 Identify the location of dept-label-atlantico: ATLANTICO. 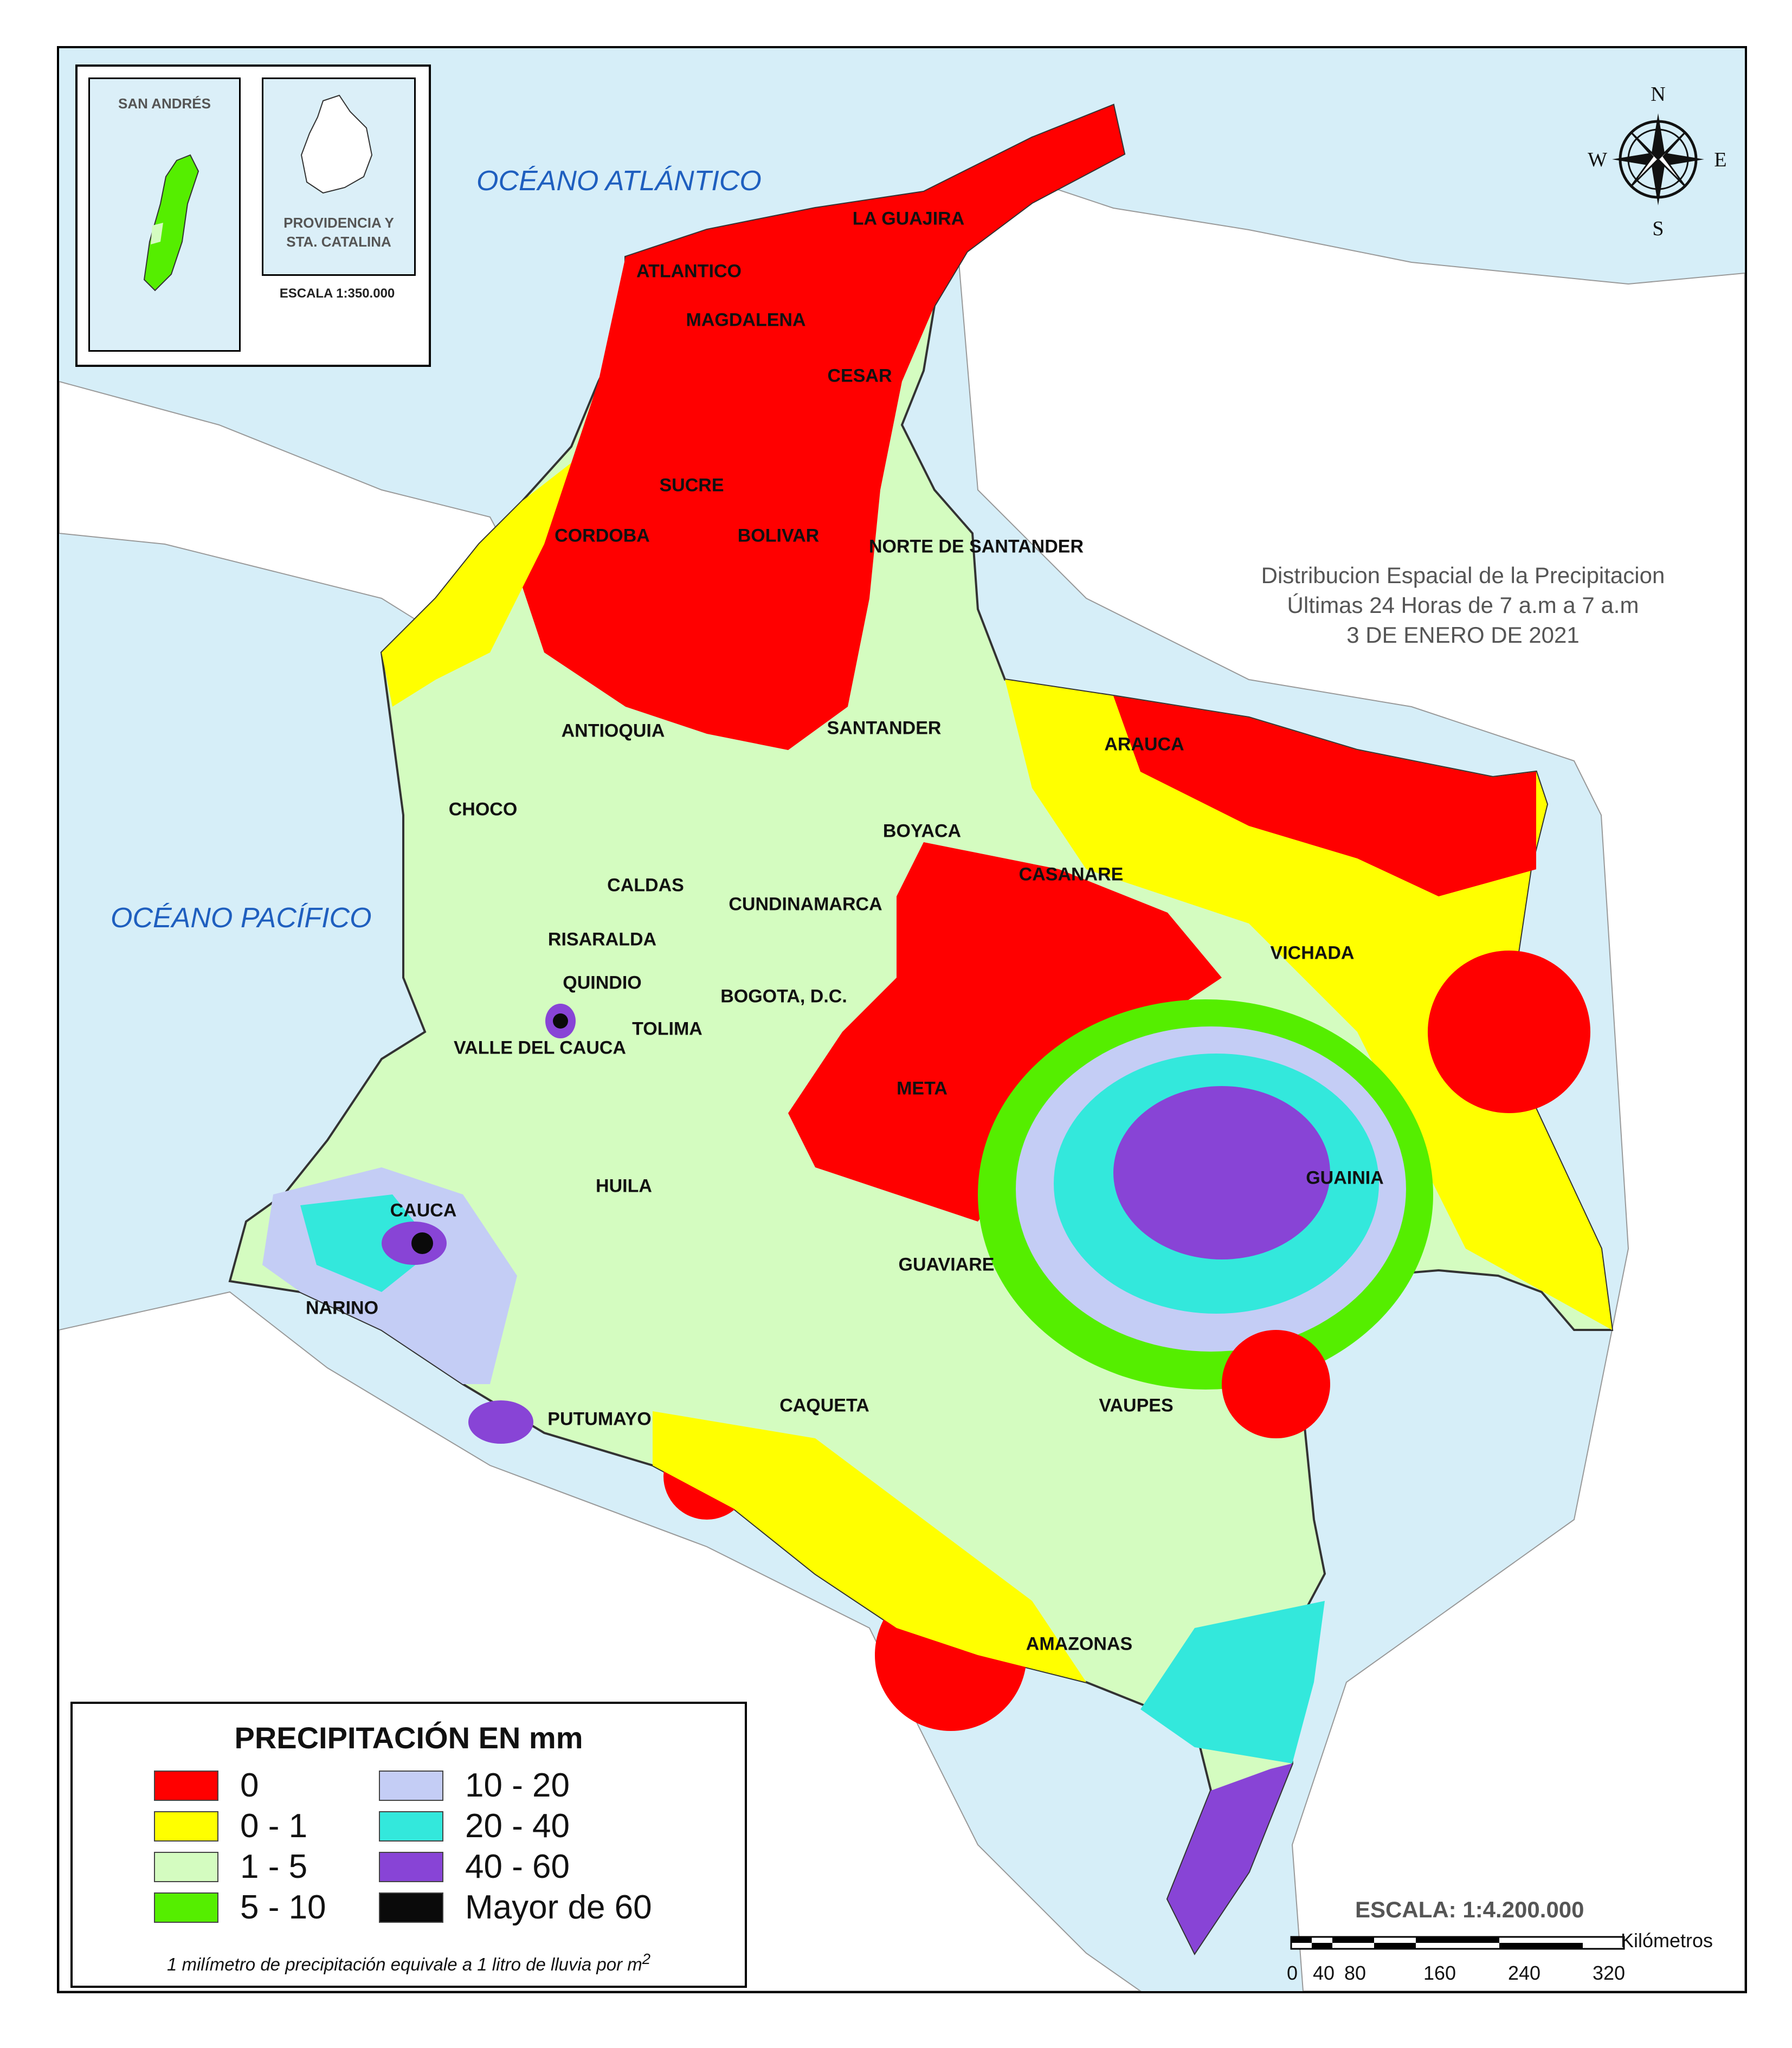
(689, 271).